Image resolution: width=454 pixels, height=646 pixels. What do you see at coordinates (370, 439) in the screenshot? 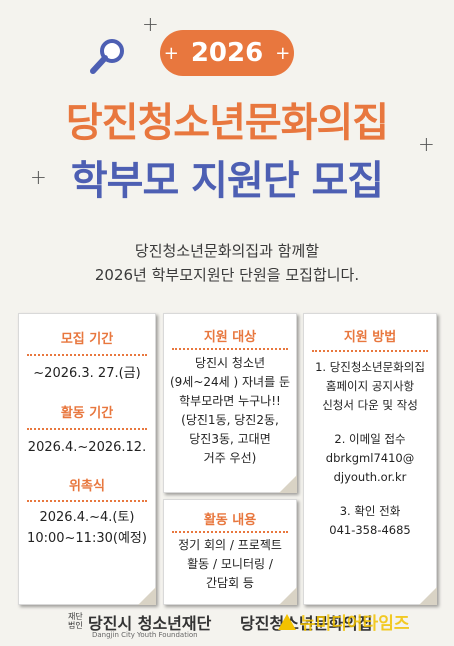
I see `apply-step2: 2. 이메일 접수` at bounding box center [370, 439].